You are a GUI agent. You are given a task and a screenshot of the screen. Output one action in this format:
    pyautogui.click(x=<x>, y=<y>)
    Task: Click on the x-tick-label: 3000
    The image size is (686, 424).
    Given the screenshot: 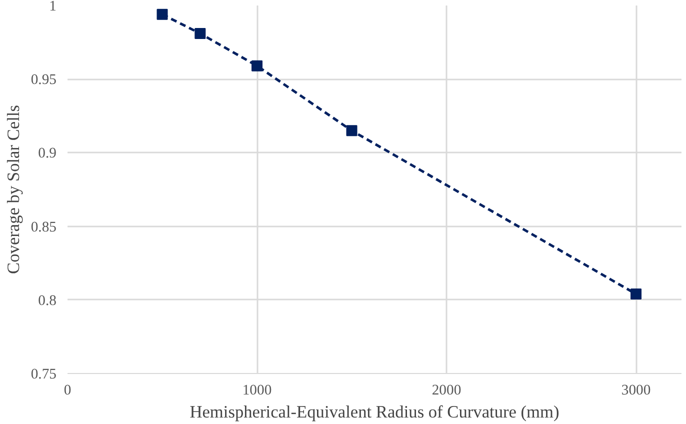 What is the action you would take?
    pyautogui.click(x=636, y=390)
    